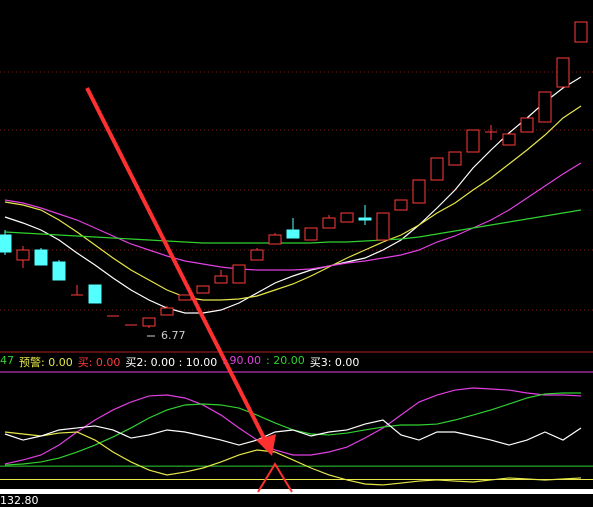  I want to click on bottom-bar, so click(296, 491).